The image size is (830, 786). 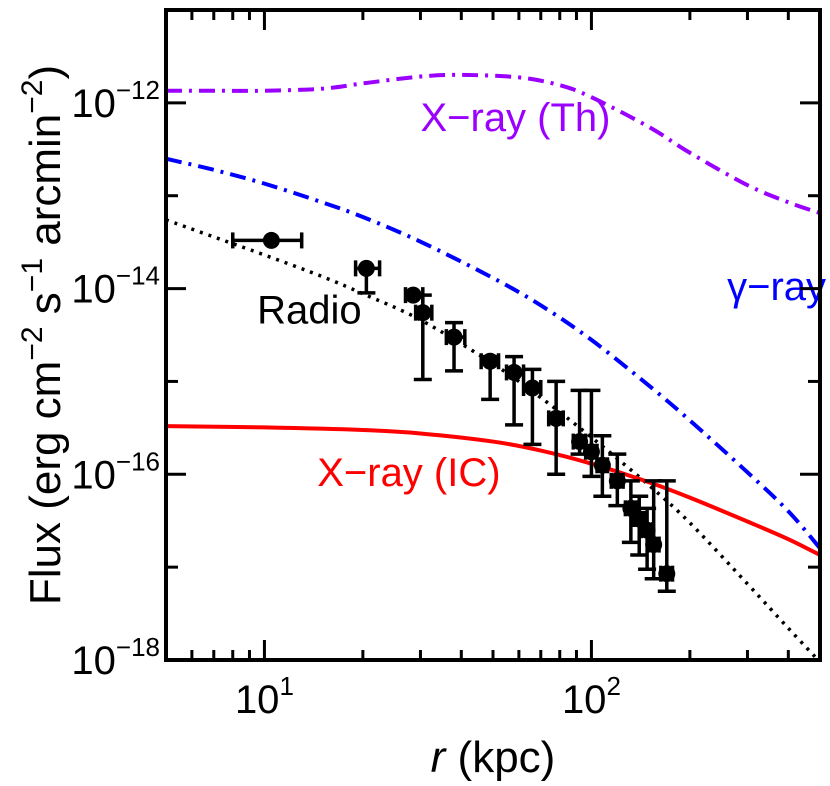 What do you see at coordinates (408, 473) in the screenshot?
I see `series-label-x-ray-ic: X−ray (IC)` at bounding box center [408, 473].